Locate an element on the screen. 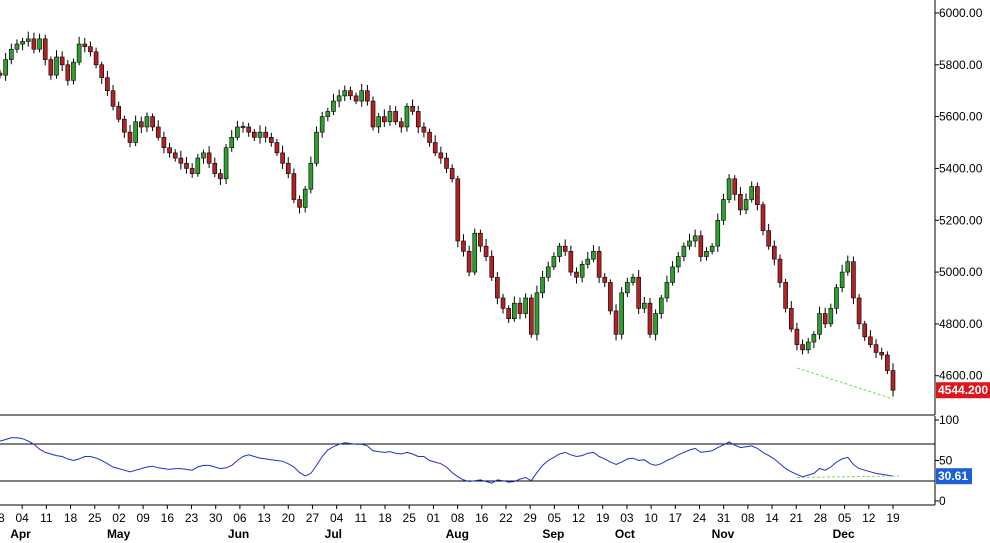 The width and height of the screenshot is (990, 543). time-tick-label: 22 is located at coordinates (506, 518).